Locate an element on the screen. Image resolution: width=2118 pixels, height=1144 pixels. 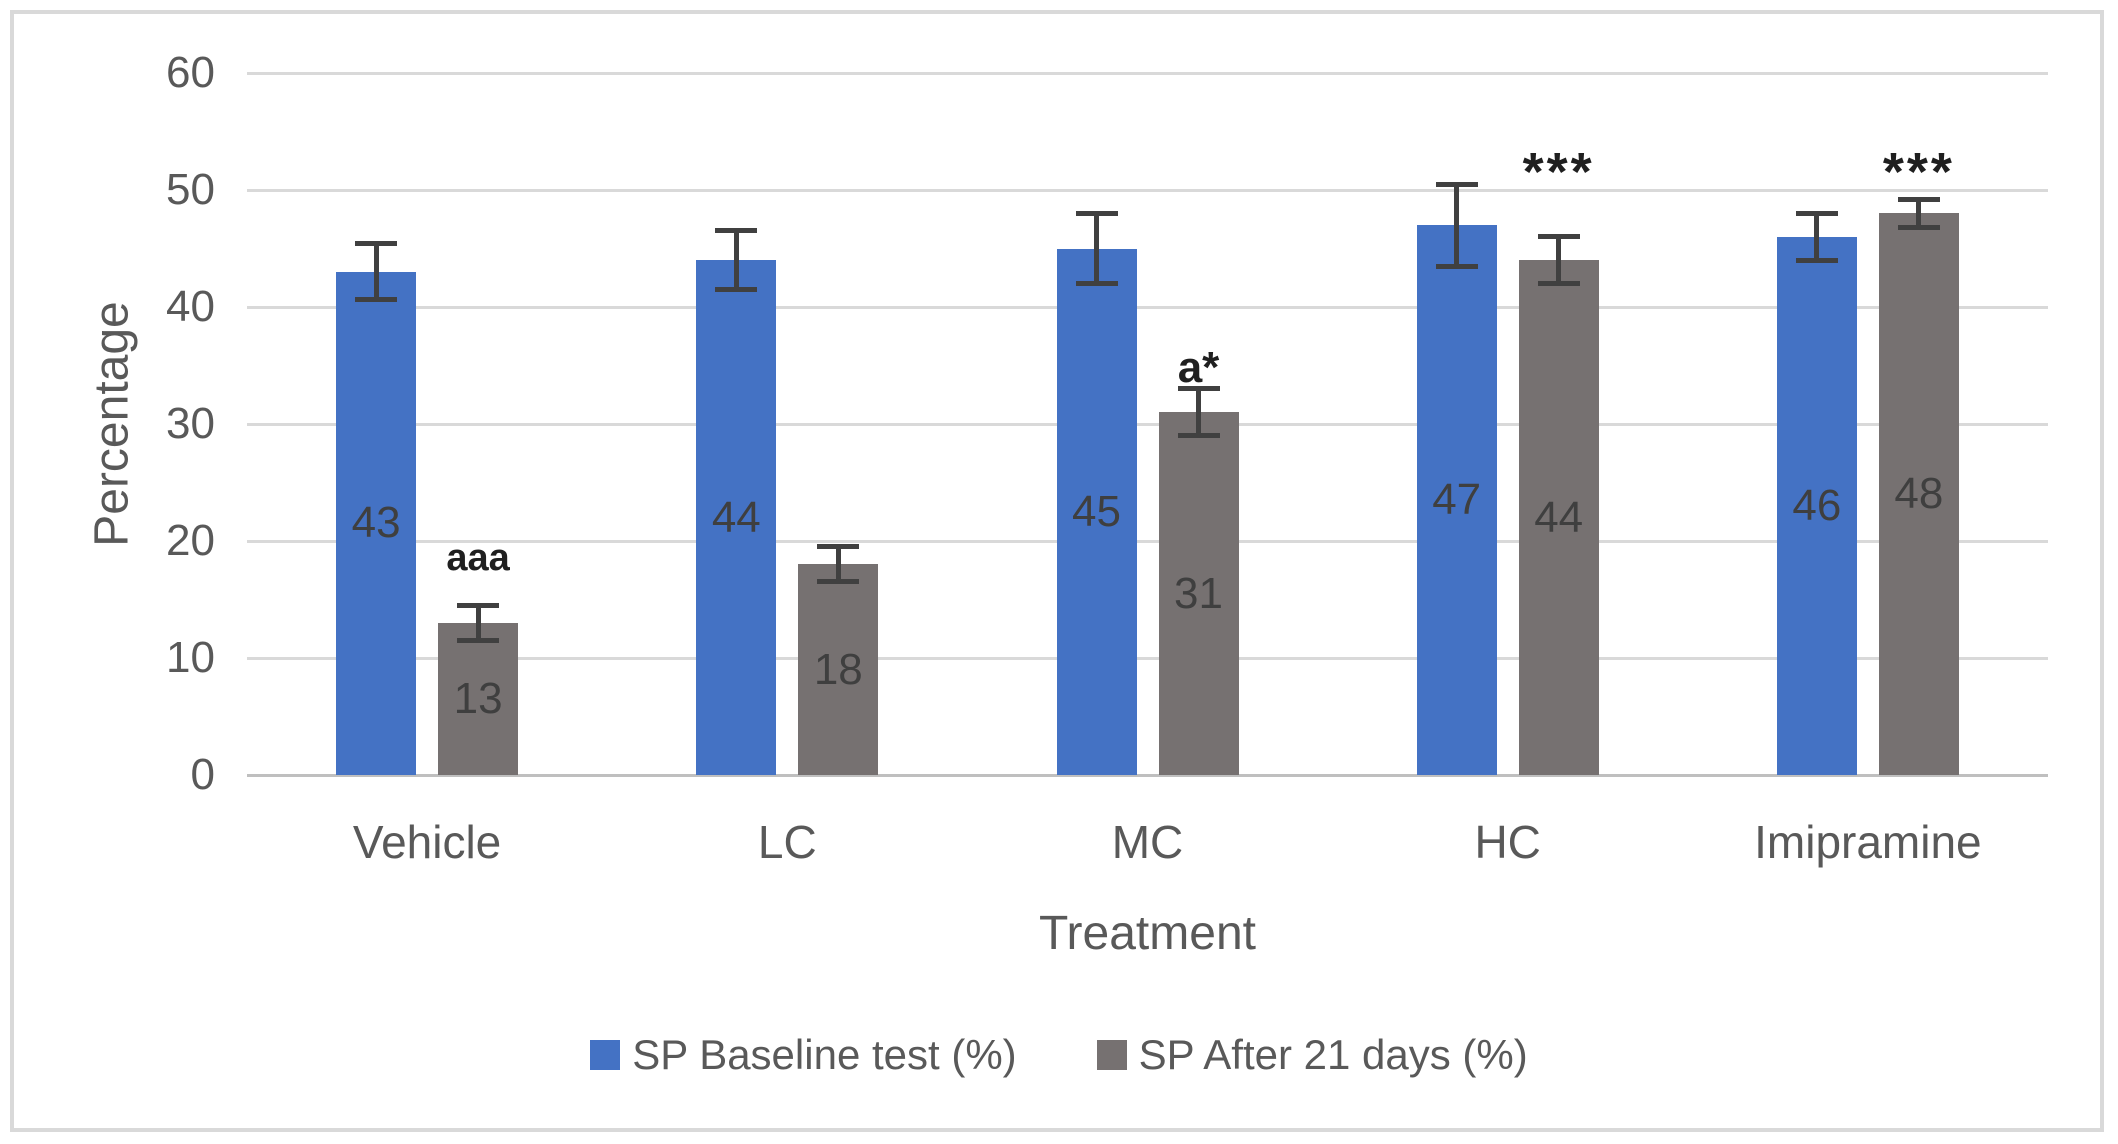
bar-value-label: 46 is located at coordinates (1817, 505).